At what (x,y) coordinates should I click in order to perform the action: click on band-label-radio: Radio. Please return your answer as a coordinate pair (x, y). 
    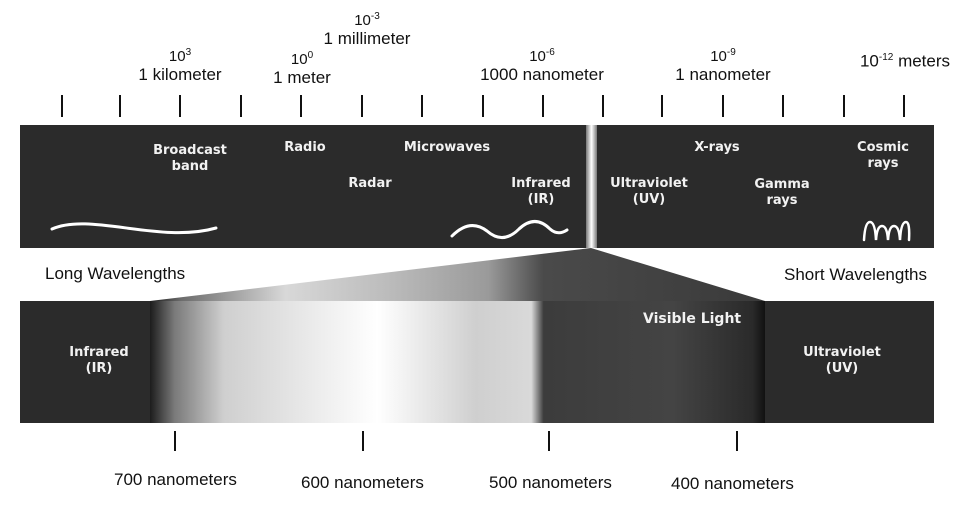
    Looking at the image, I should click on (305, 147).